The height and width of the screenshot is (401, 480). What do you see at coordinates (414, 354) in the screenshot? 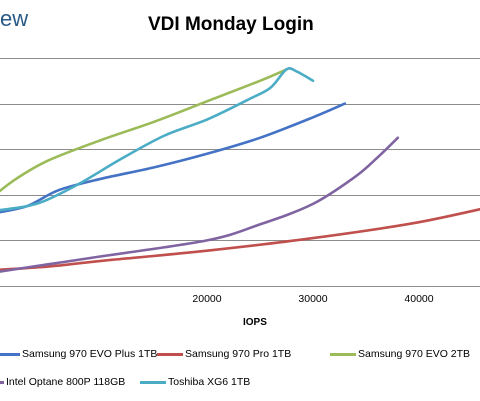
I see `legend-label: Samsung 970 EVO 2TB` at bounding box center [414, 354].